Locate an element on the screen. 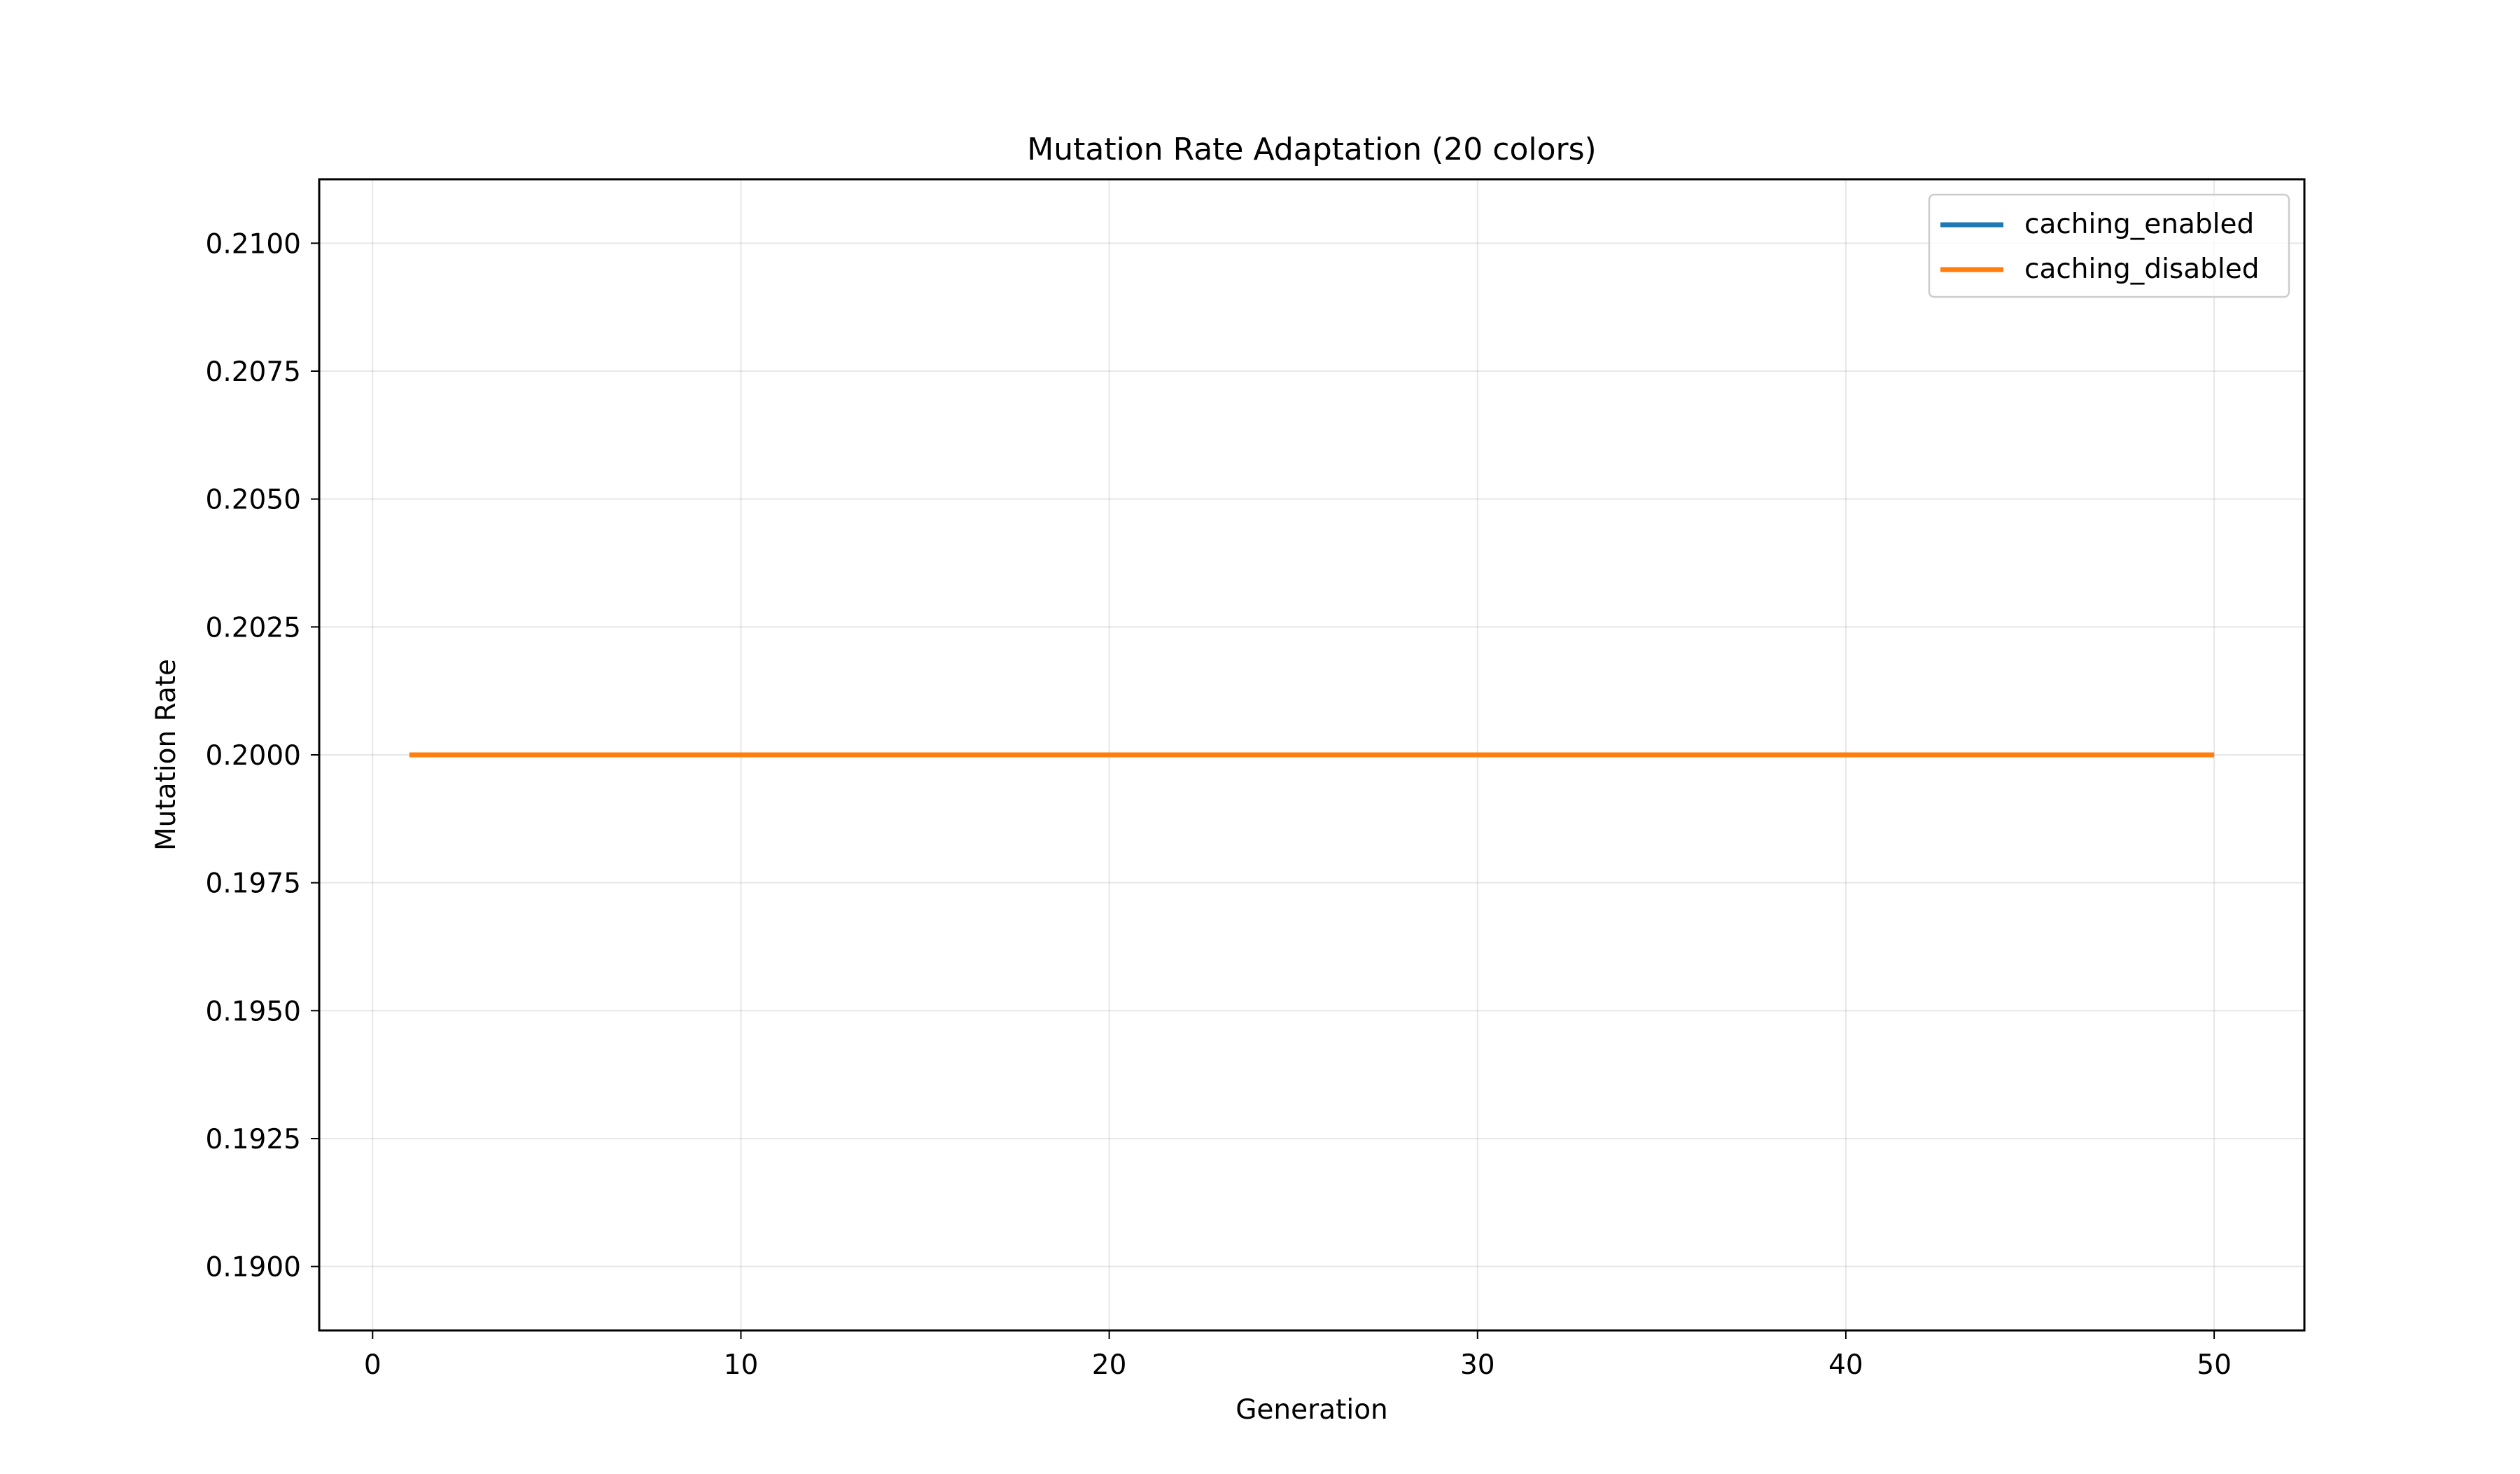 Image resolution: width=2520 pixels, height=1474 pixels. legend-box is located at coordinates (2109, 245).